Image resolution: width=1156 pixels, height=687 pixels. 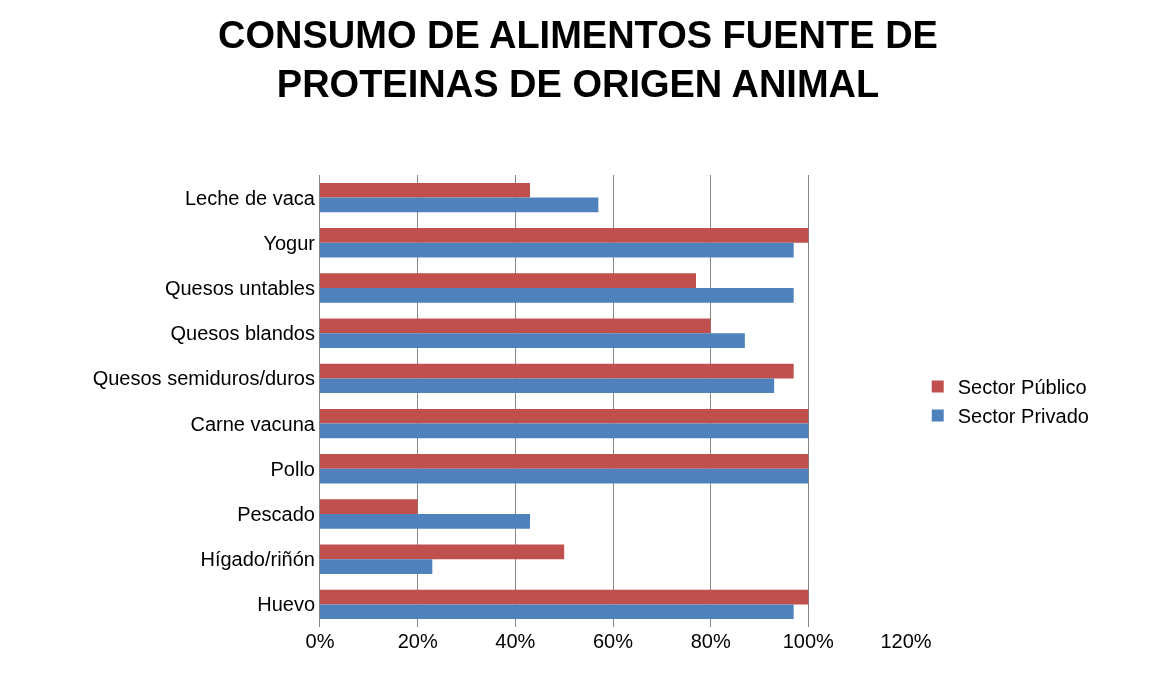 What do you see at coordinates (320, 641) in the screenshot?
I see `x-tick-label: 0%` at bounding box center [320, 641].